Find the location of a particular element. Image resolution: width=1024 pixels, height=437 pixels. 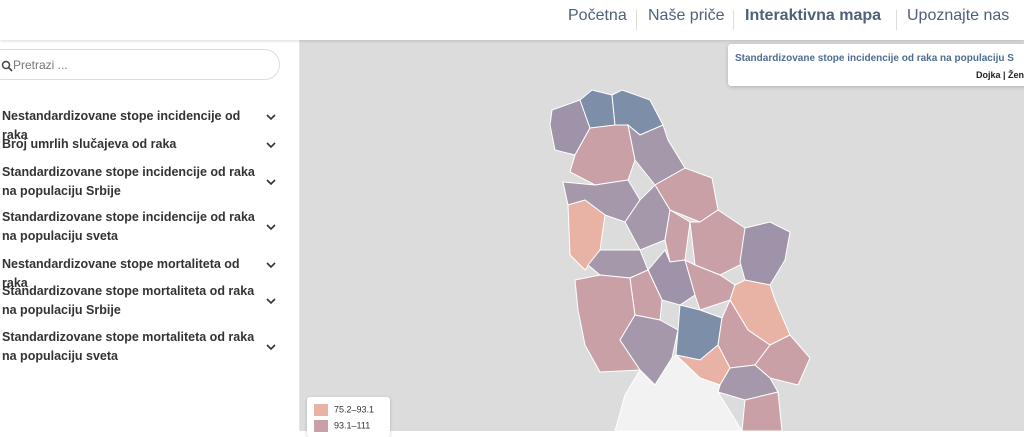

nav-link: Naše priče is located at coordinates (686, 15).